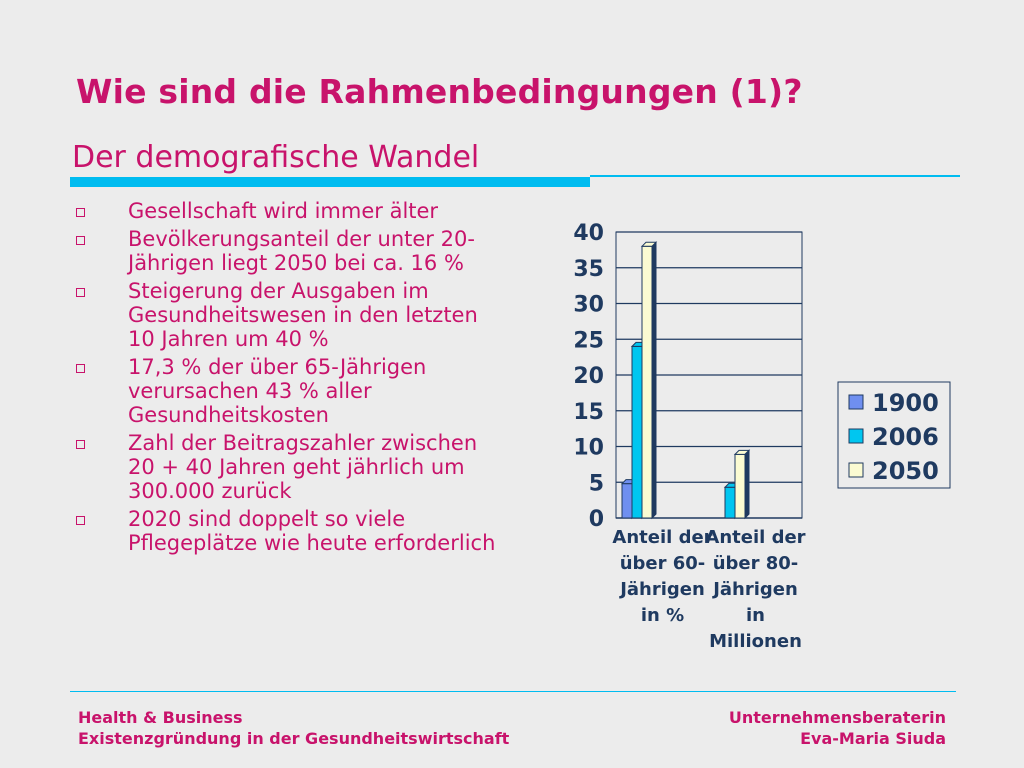 This screenshot has width=1024, height=768. I want to click on legend-label: 2006, so click(905, 437).